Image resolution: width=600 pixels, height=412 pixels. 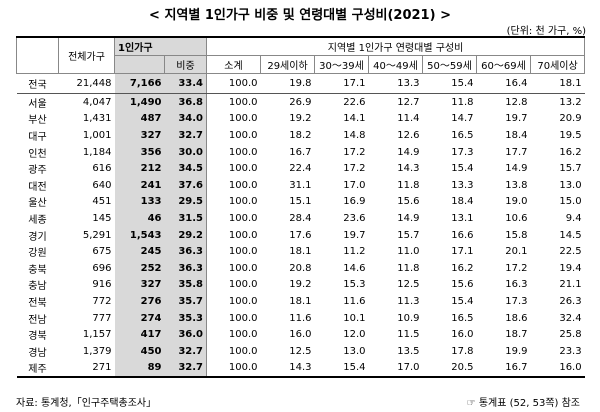 What do you see at coordinates (546, 31) in the screenshot?
I see `unit: (단위: 천 가구, %)` at bounding box center [546, 31].